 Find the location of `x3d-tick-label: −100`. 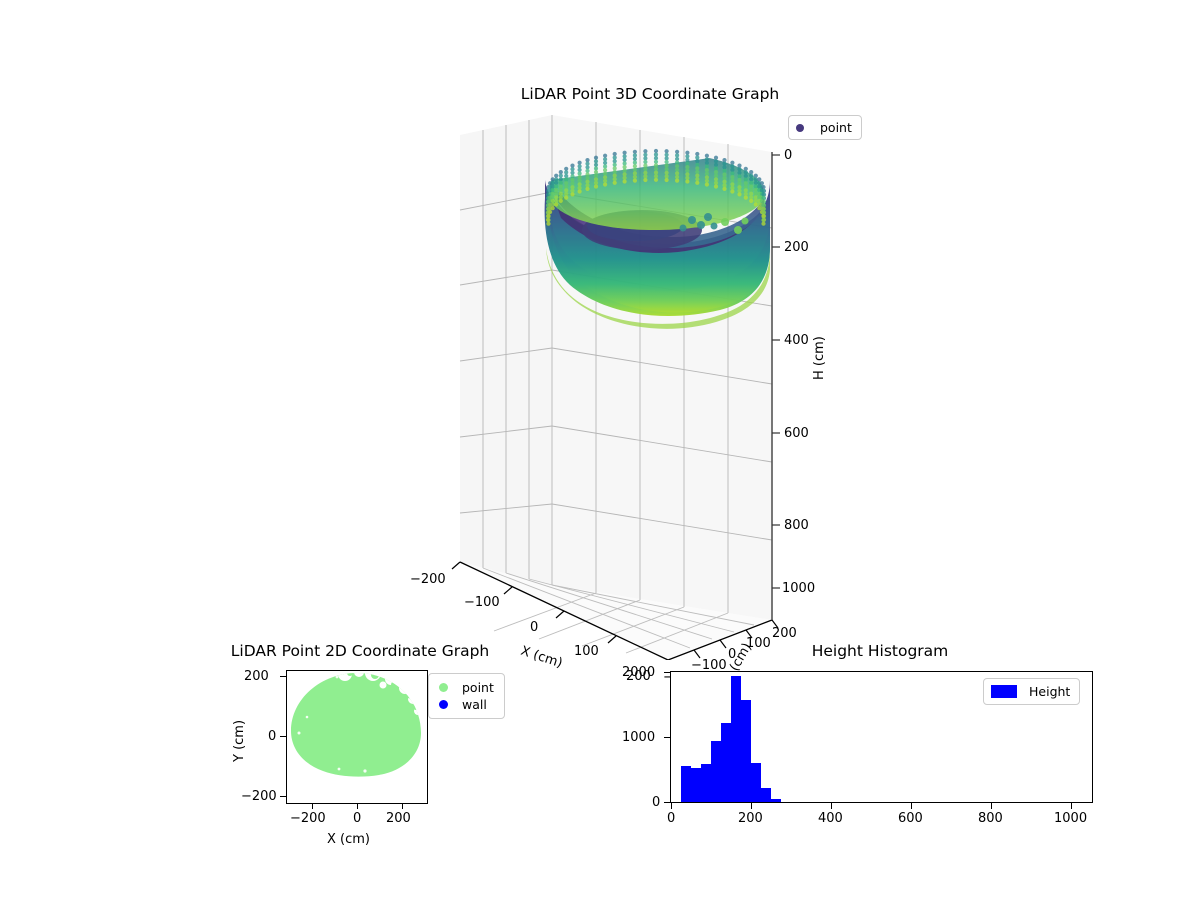

x3d-tick-label: −100 is located at coordinates (482, 602).